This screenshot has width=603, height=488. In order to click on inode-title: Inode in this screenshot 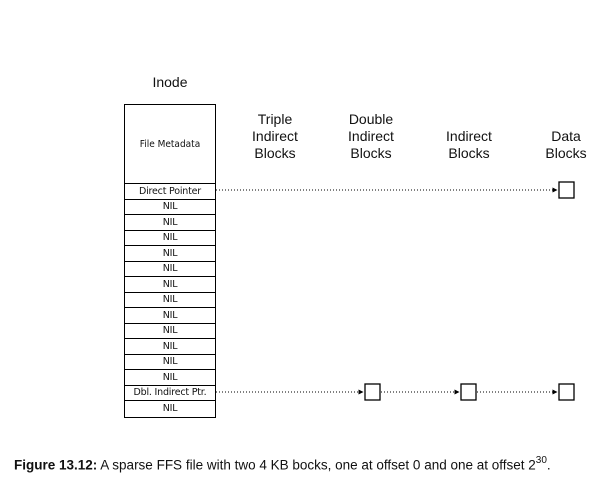, I will do `click(170, 82)`.